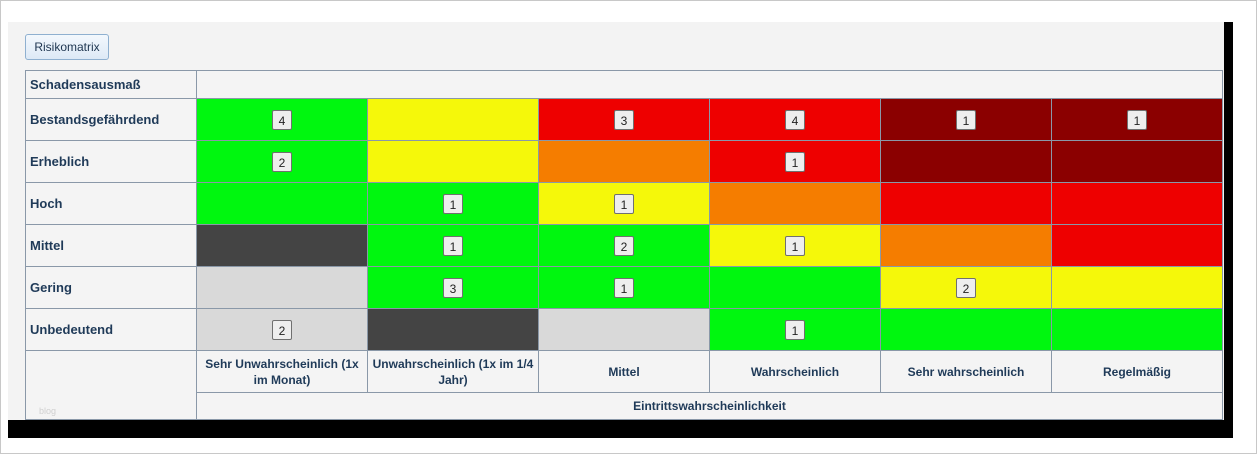  Describe the element at coordinates (453, 371) in the screenshot. I see `column-header: Unwahrscheinlich (1x im 1/4 Jahr)` at that location.